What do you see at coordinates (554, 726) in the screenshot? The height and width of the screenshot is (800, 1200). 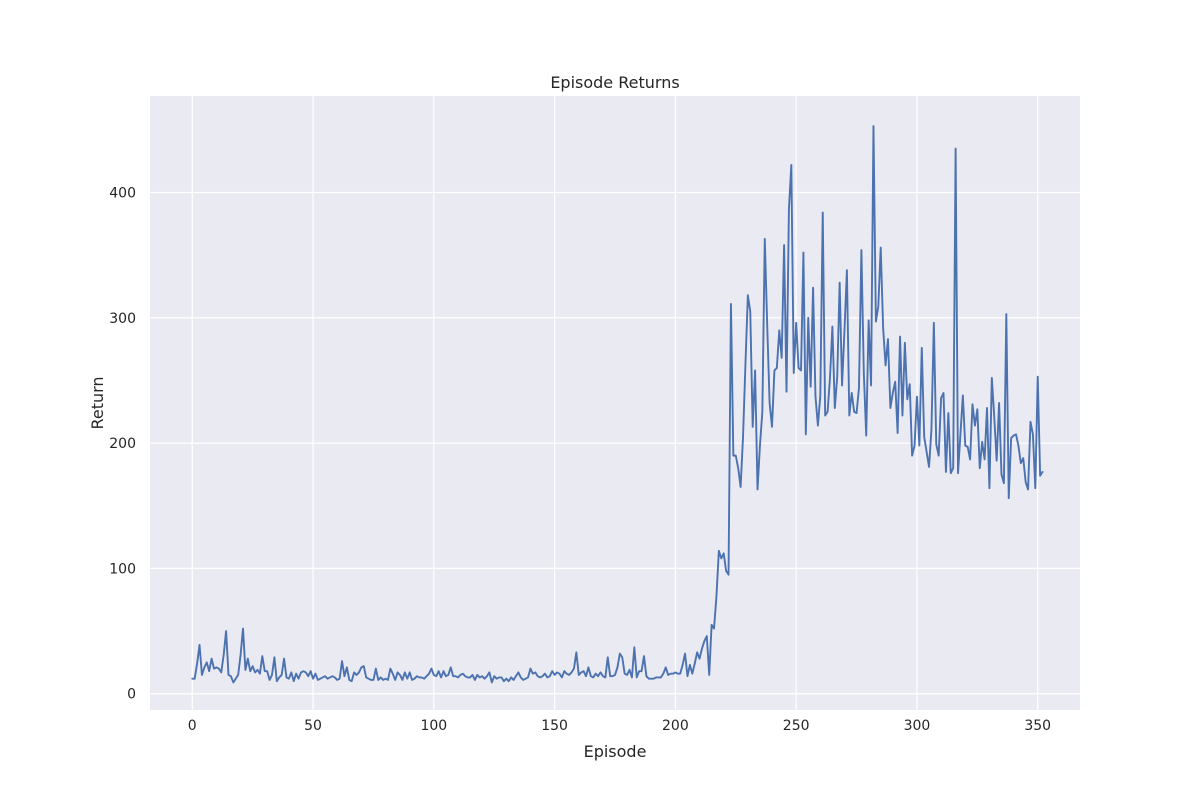 I see `x-tick-label: 150` at bounding box center [554, 726].